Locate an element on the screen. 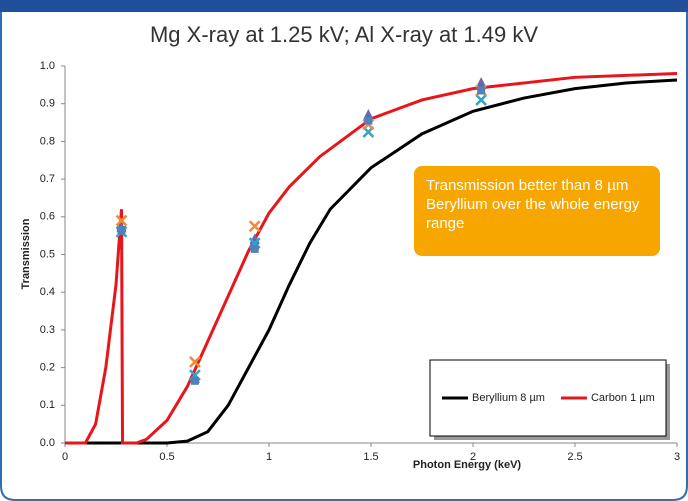  legend-label: Carbon 1 µm is located at coordinates (623, 398).